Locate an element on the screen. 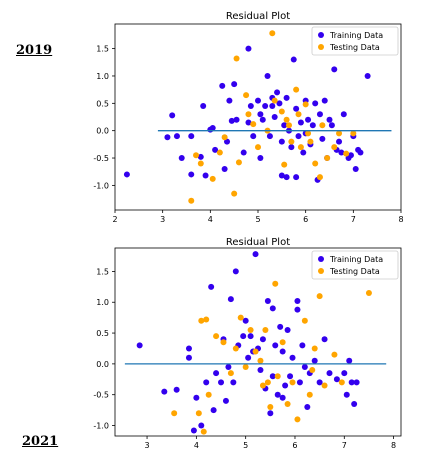 This screenshot has width=443, height=473. legend-box is located at coordinates (355, 265).